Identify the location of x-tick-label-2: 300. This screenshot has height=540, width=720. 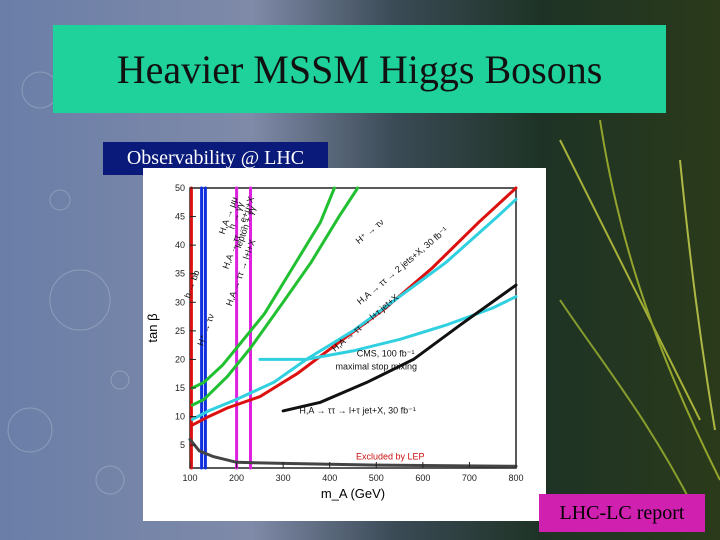
(283, 478).